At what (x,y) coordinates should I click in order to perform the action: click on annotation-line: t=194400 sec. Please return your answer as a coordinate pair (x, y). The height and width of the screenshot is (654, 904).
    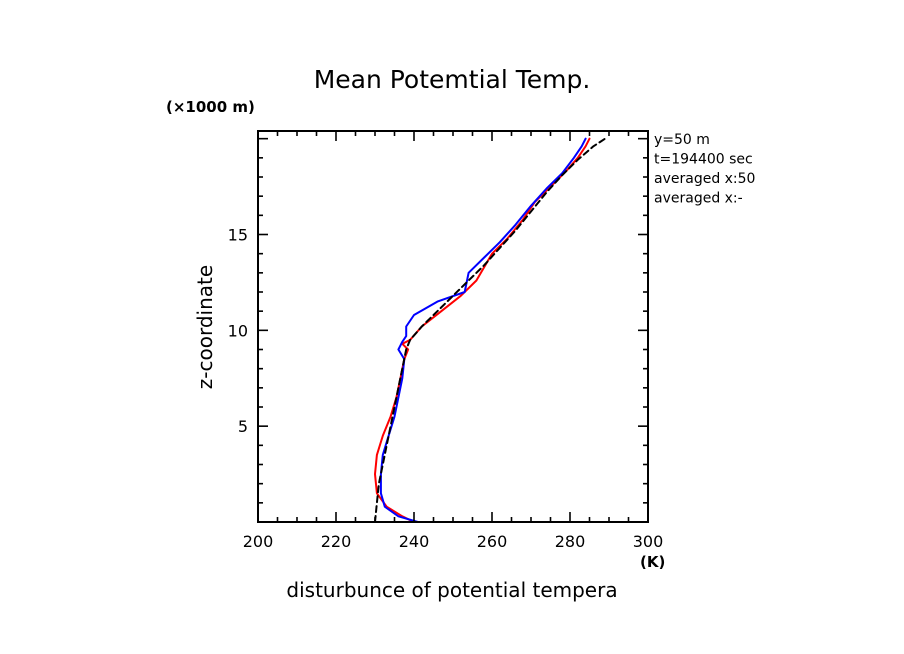
    Looking at the image, I should click on (703, 160).